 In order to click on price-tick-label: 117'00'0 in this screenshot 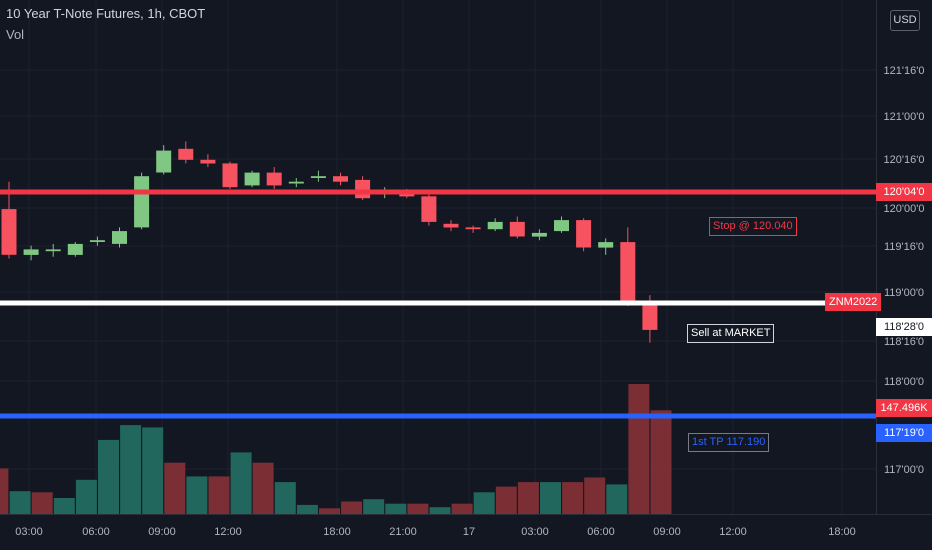, I will do `click(904, 470)`.